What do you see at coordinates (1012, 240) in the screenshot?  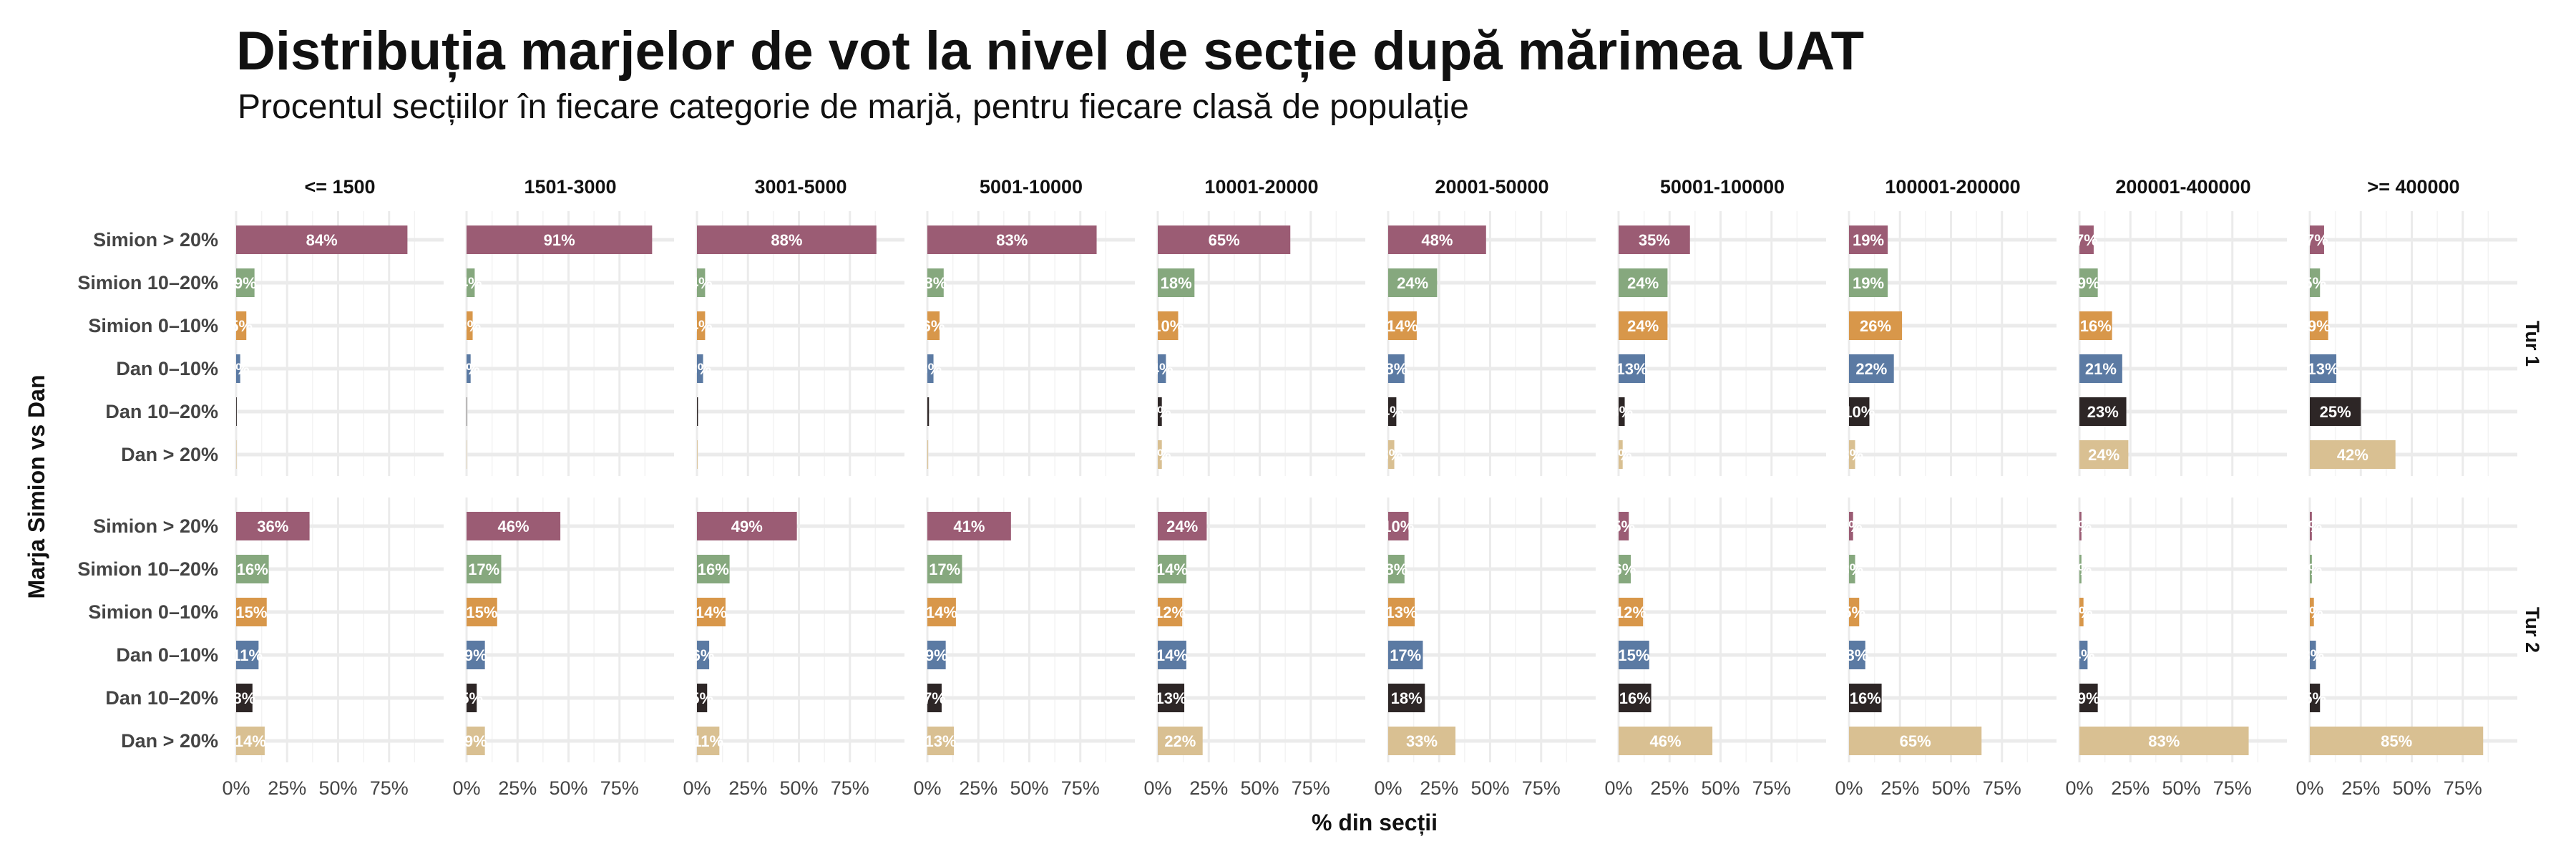 I see `bar-value-label: 83%` at bounding box center [1012, 240].